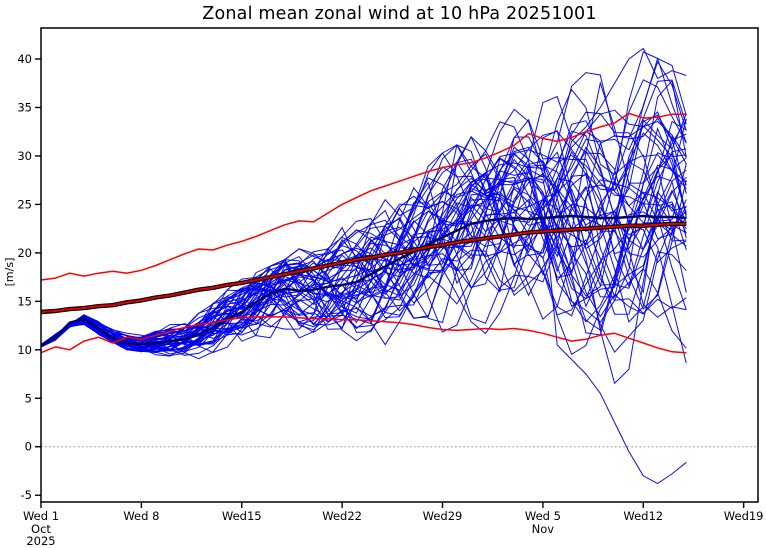 The image size is (766, 548). What do you see at coordinates (543, 529) in the screenshot?
I see `x-tick-sublabel: Nov` at bounding box center [543, 529].